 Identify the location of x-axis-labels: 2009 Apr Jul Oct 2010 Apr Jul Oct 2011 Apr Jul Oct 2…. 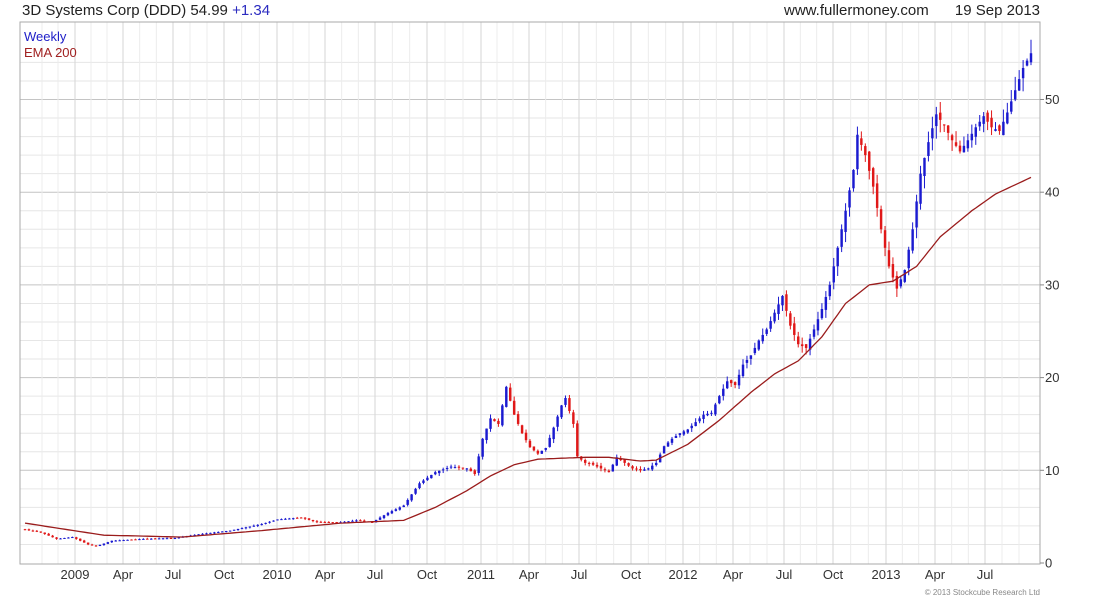
(527, 574).